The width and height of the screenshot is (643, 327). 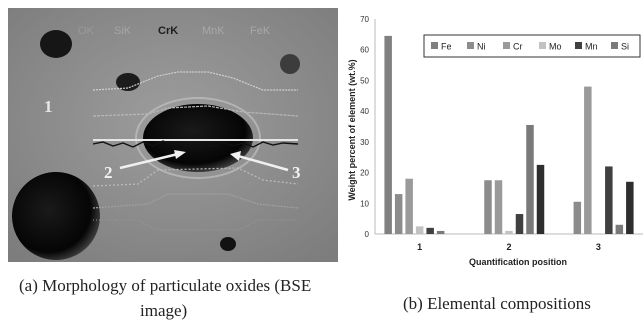 I want to click on line-scan-signal, so click(x=195, y=144).